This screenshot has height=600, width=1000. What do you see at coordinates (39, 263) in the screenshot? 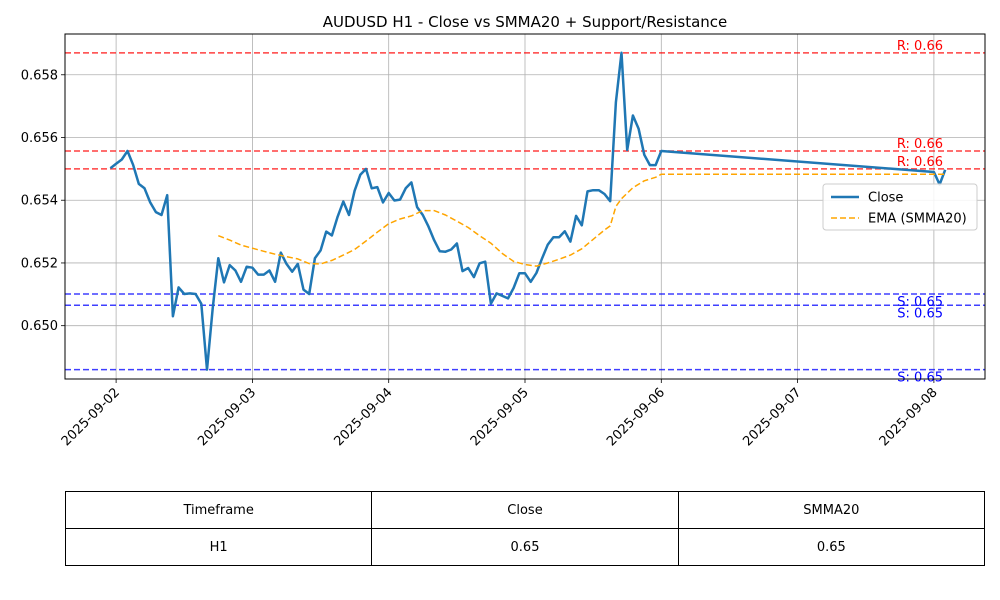
I see `y-tick-label: 0.652` at bounding box center [39, 263].